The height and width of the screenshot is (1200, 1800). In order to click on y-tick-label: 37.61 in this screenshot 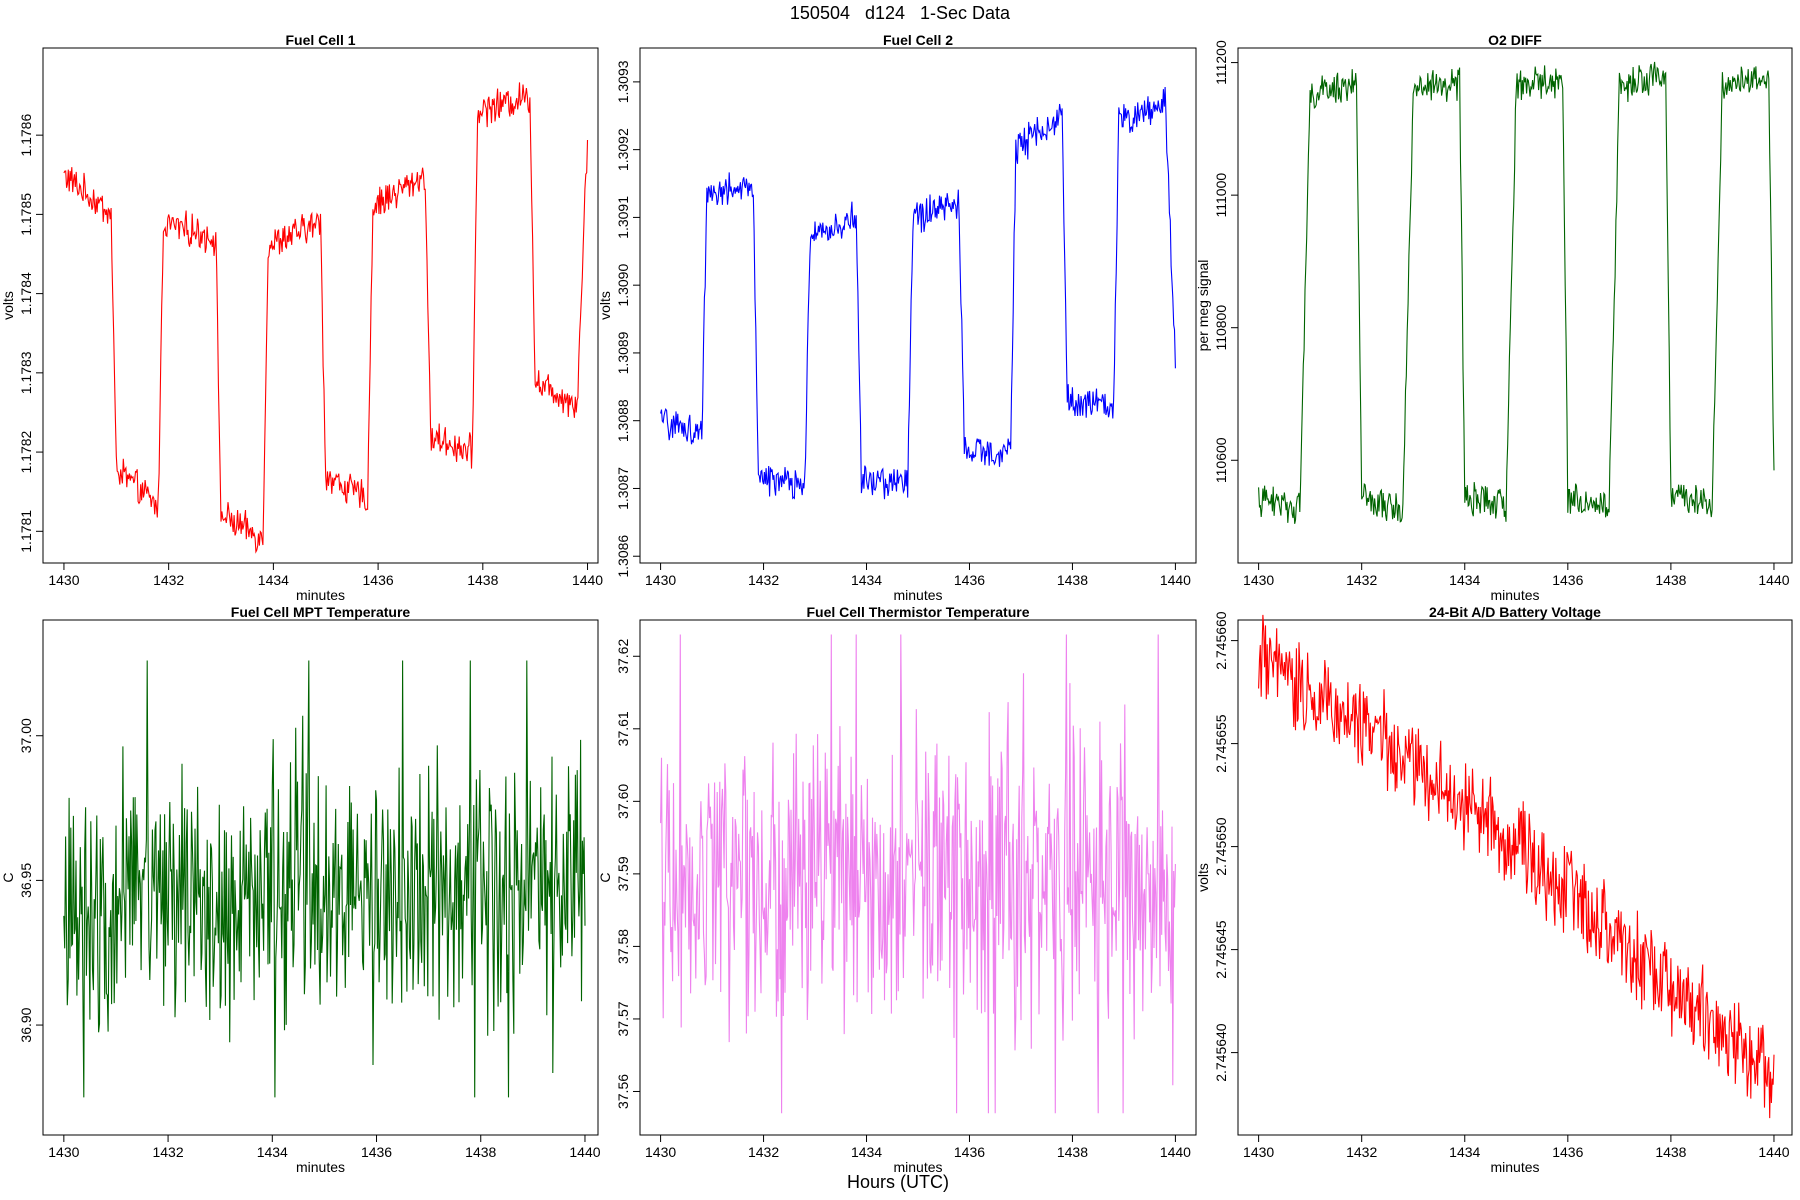, I will do `click(623, 728)`.